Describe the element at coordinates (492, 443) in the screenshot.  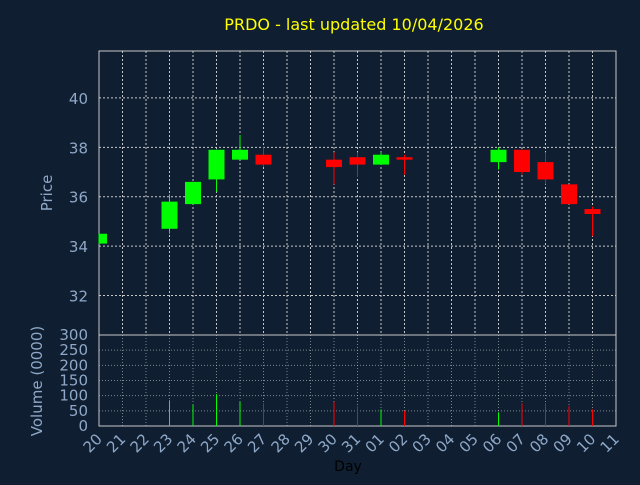
I see `day-tick-label: 06` at that location.